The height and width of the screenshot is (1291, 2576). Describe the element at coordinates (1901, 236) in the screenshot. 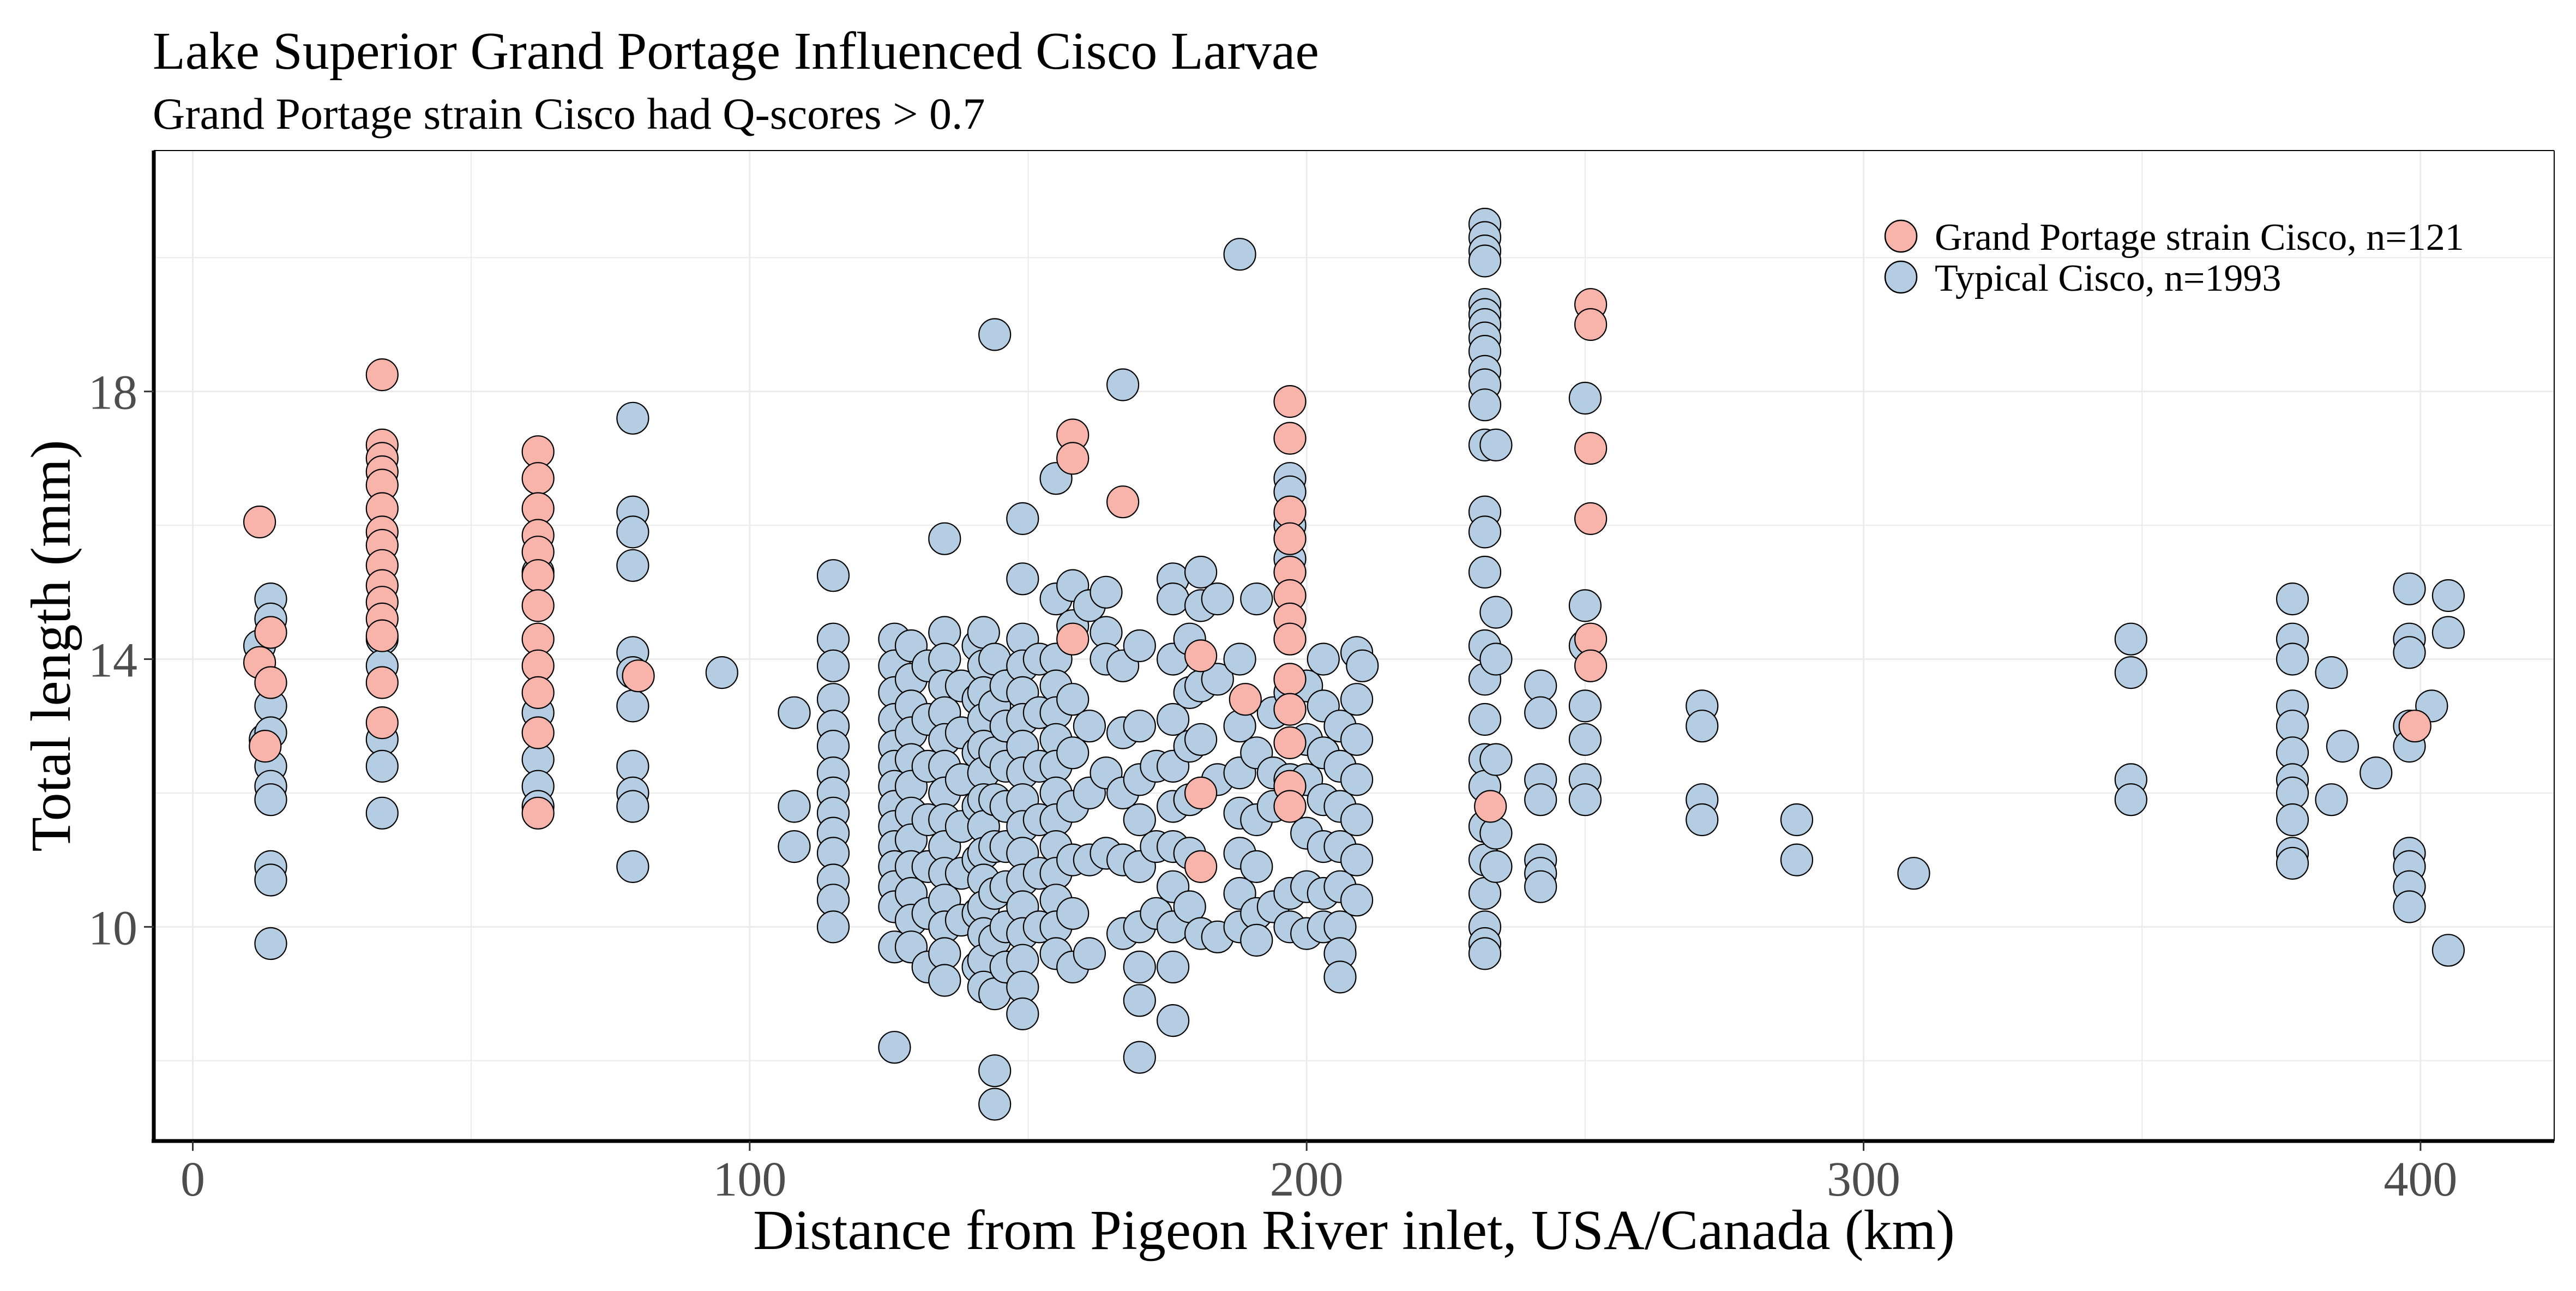

I see `legend-marker-grand-portage` at that location.